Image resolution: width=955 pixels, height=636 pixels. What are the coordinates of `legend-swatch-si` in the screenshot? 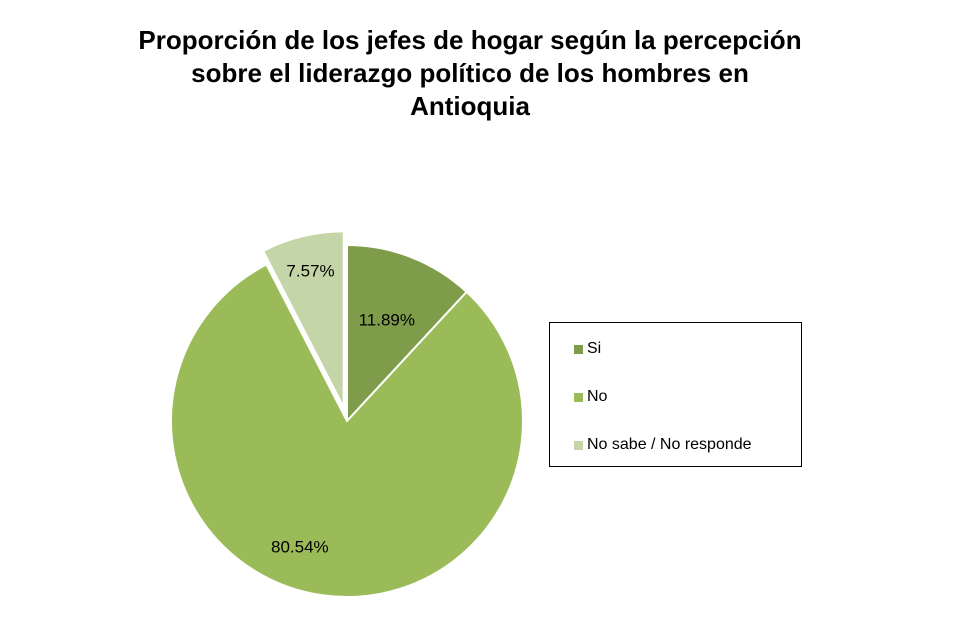 It's located at (578, 349).